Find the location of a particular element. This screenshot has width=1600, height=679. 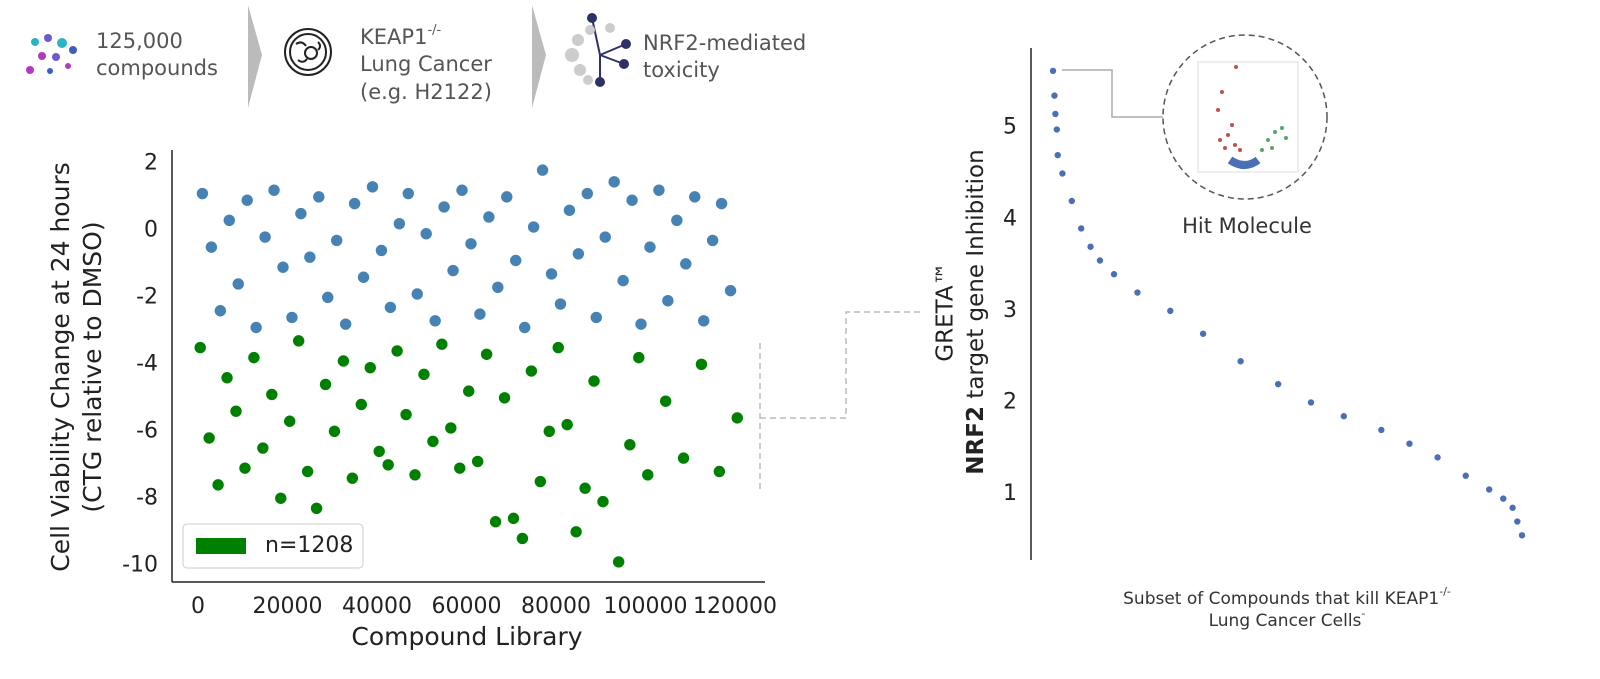

x-axis-sup: - is located at coordinates (1363, 613).